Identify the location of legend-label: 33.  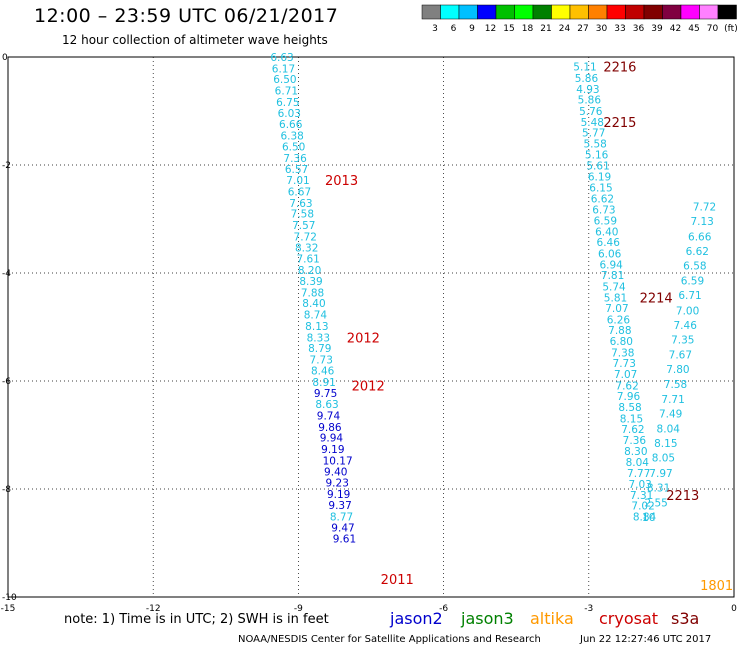
(619, 29).